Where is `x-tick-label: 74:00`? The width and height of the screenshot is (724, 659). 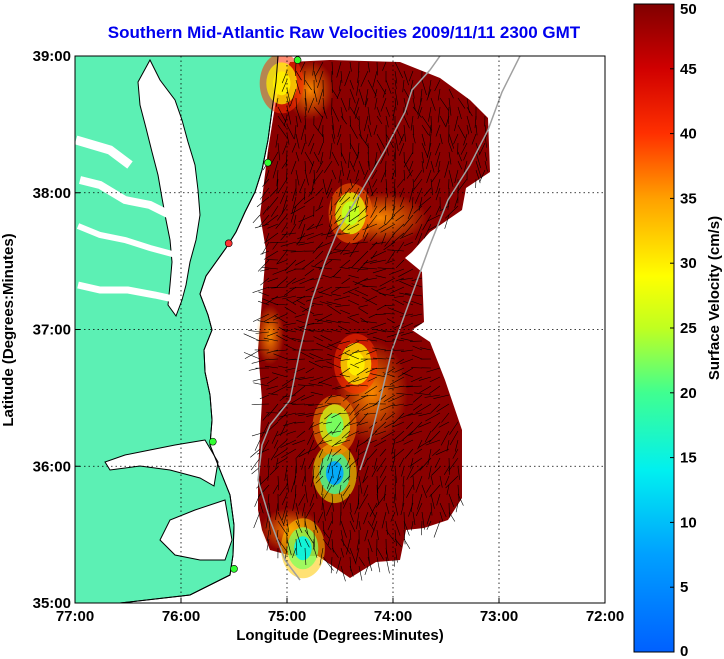 x-tick-label: 74:00 is located at coordinates (393, 616).